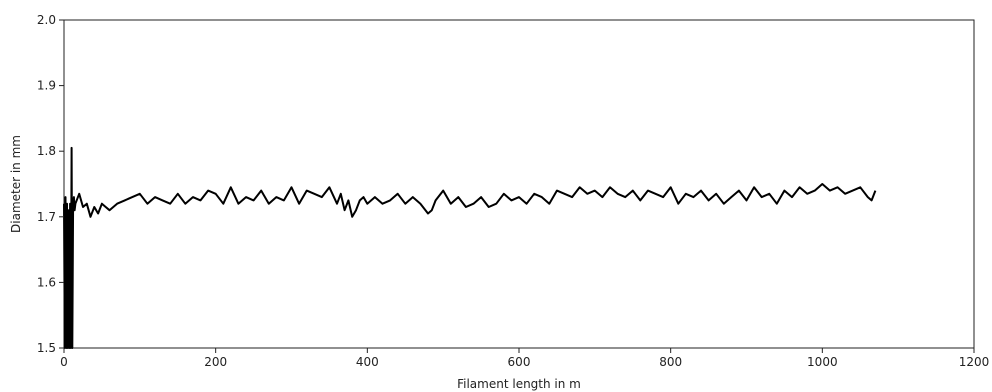 Image resolution: width=992 pixels, height=392 pixels. I want to click on y-axis-ticks: 1.5 1.6 1.7 1.8 1.9 2.0, so click(50, 184).